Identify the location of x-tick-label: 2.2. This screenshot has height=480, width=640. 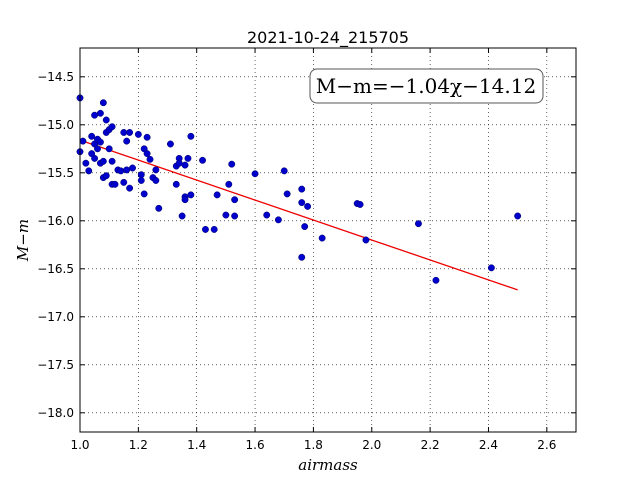
(430, 445).